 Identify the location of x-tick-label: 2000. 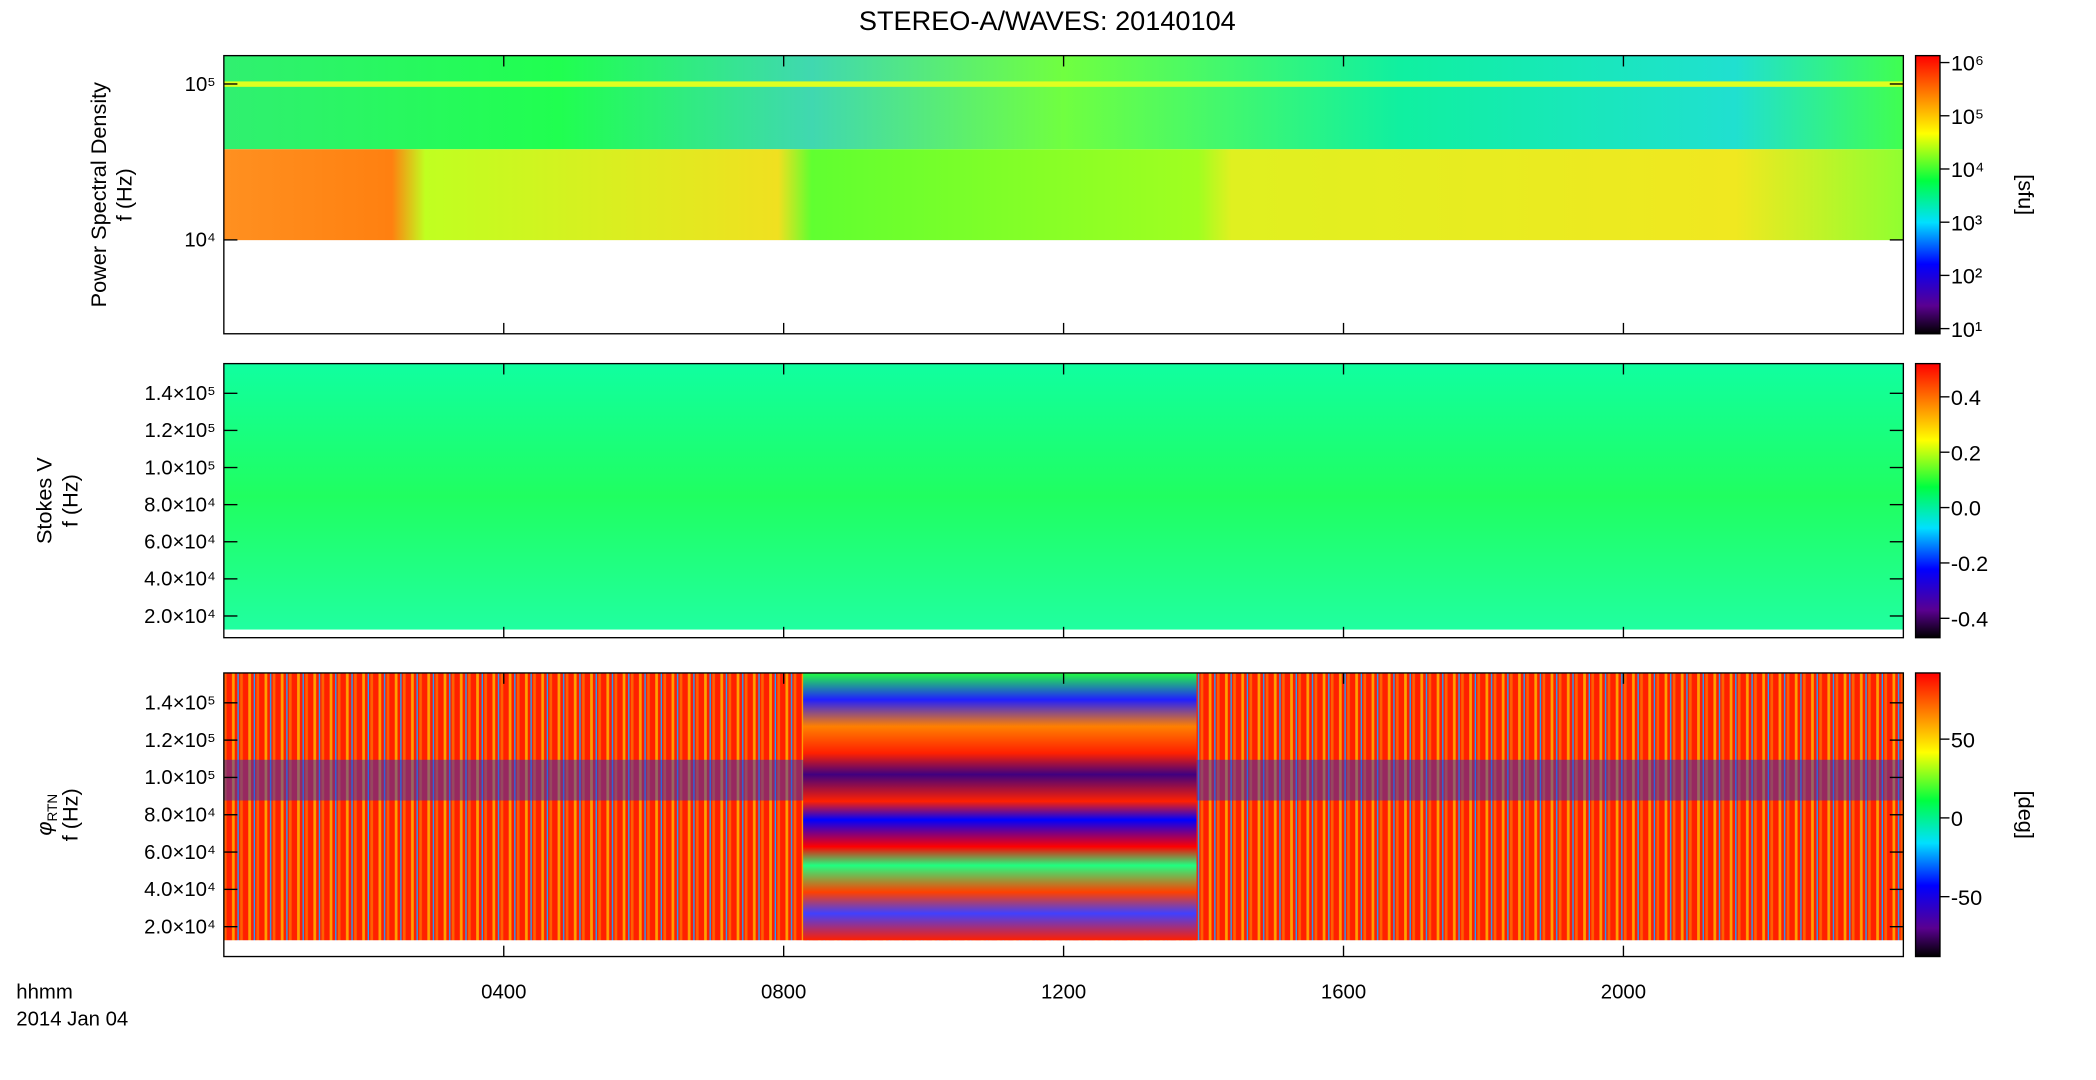
(1623, 993).